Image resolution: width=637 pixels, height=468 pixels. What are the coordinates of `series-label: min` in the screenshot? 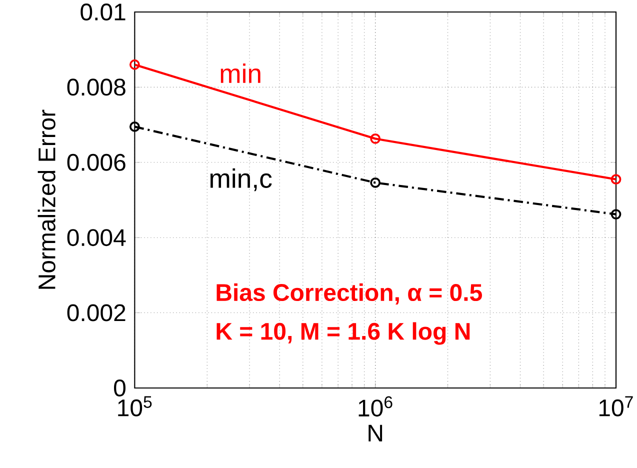 It's located at (240, 73).